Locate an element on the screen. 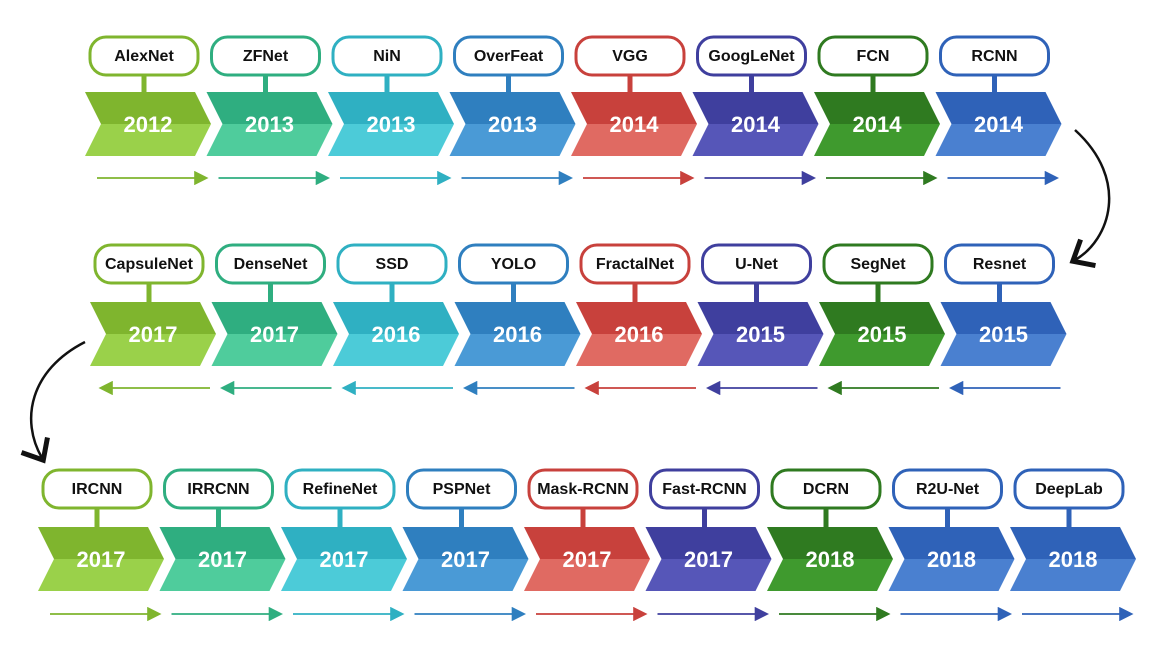 Image resolution: width=1160 pixels, height=654 pixels. model-name: SSD is located at coordinates (392, 264).